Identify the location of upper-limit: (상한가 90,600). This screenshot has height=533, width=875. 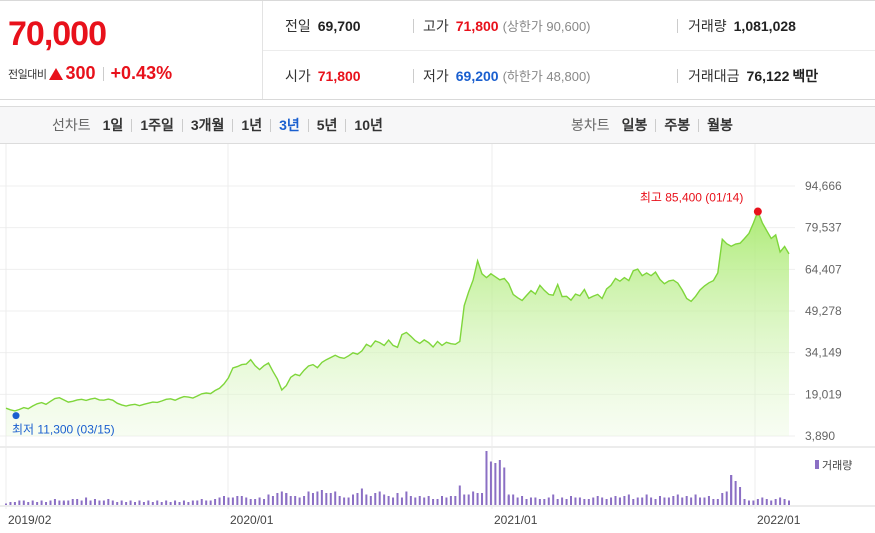
(546, 26).